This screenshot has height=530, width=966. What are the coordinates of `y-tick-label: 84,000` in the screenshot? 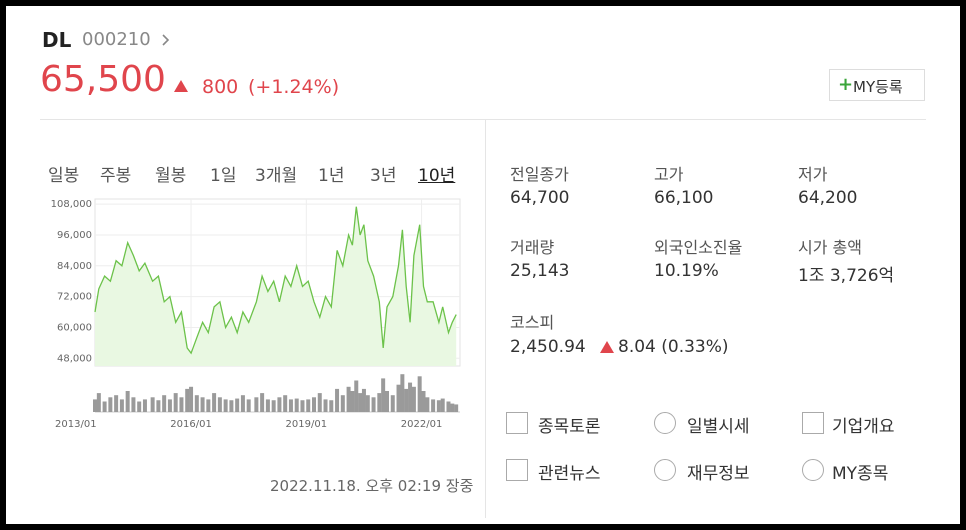 It's located at (74, 266).